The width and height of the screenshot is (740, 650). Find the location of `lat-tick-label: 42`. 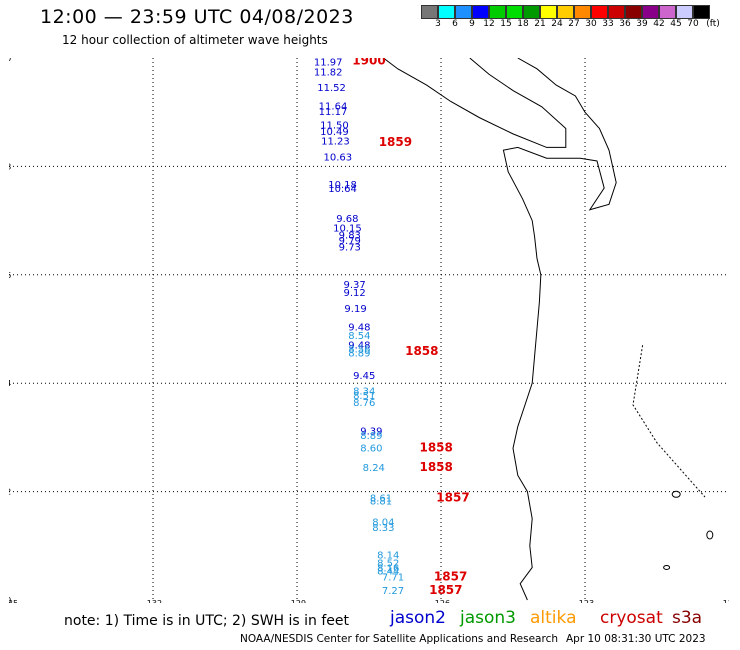

lat-tick-label: 42 is located at coordinates (10, 492).